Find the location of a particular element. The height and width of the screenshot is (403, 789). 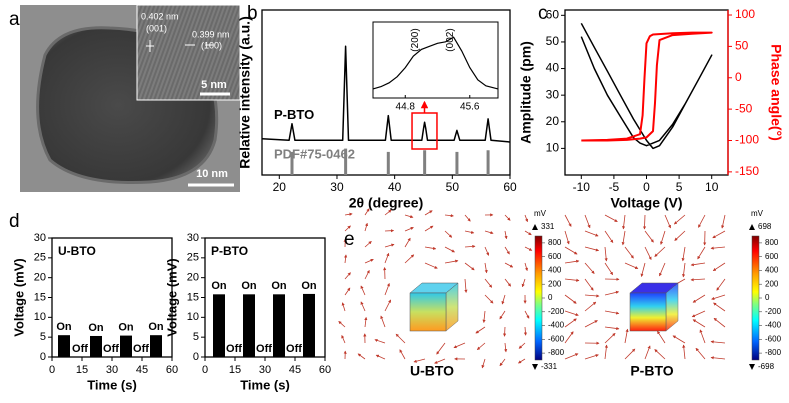

colorbar-tick-label: -200 is located at coordinates (556, 311).